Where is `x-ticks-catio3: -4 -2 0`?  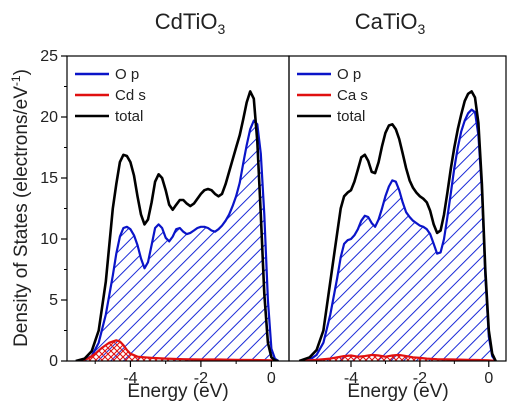
x-ticks-catio3: -4 -2 0 is located at coordinates (404, 374).